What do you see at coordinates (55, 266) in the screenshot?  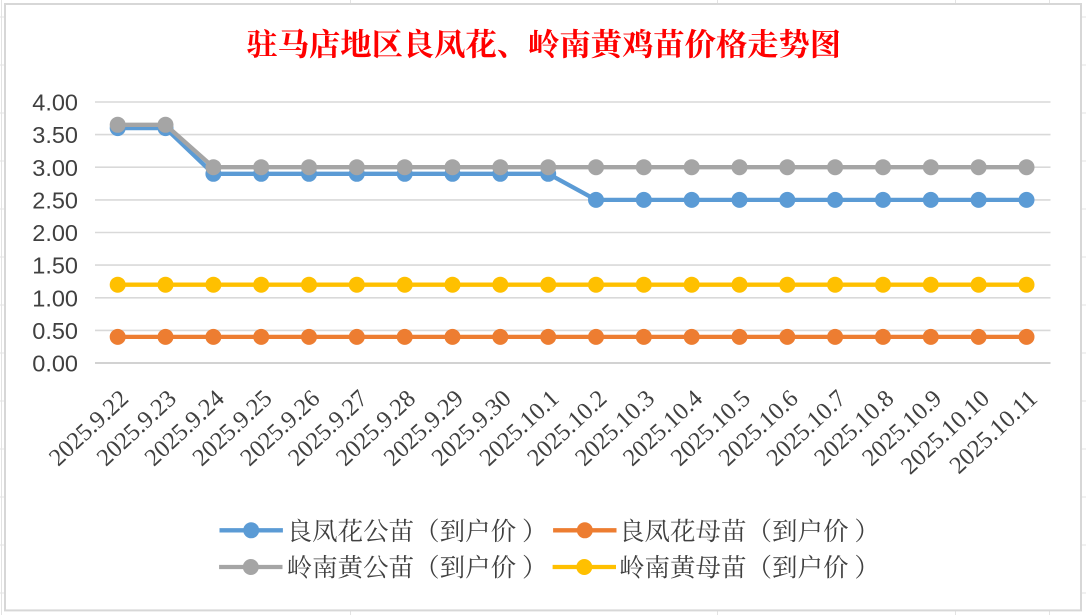 I see `svg-text: 1.50` at bounding box center [55, 266].